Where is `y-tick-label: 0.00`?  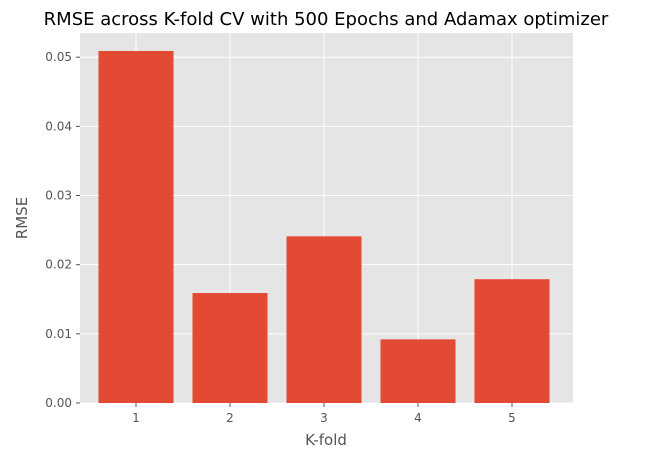
y-tick-label: 0.00 is located at coordinates (58, 403).